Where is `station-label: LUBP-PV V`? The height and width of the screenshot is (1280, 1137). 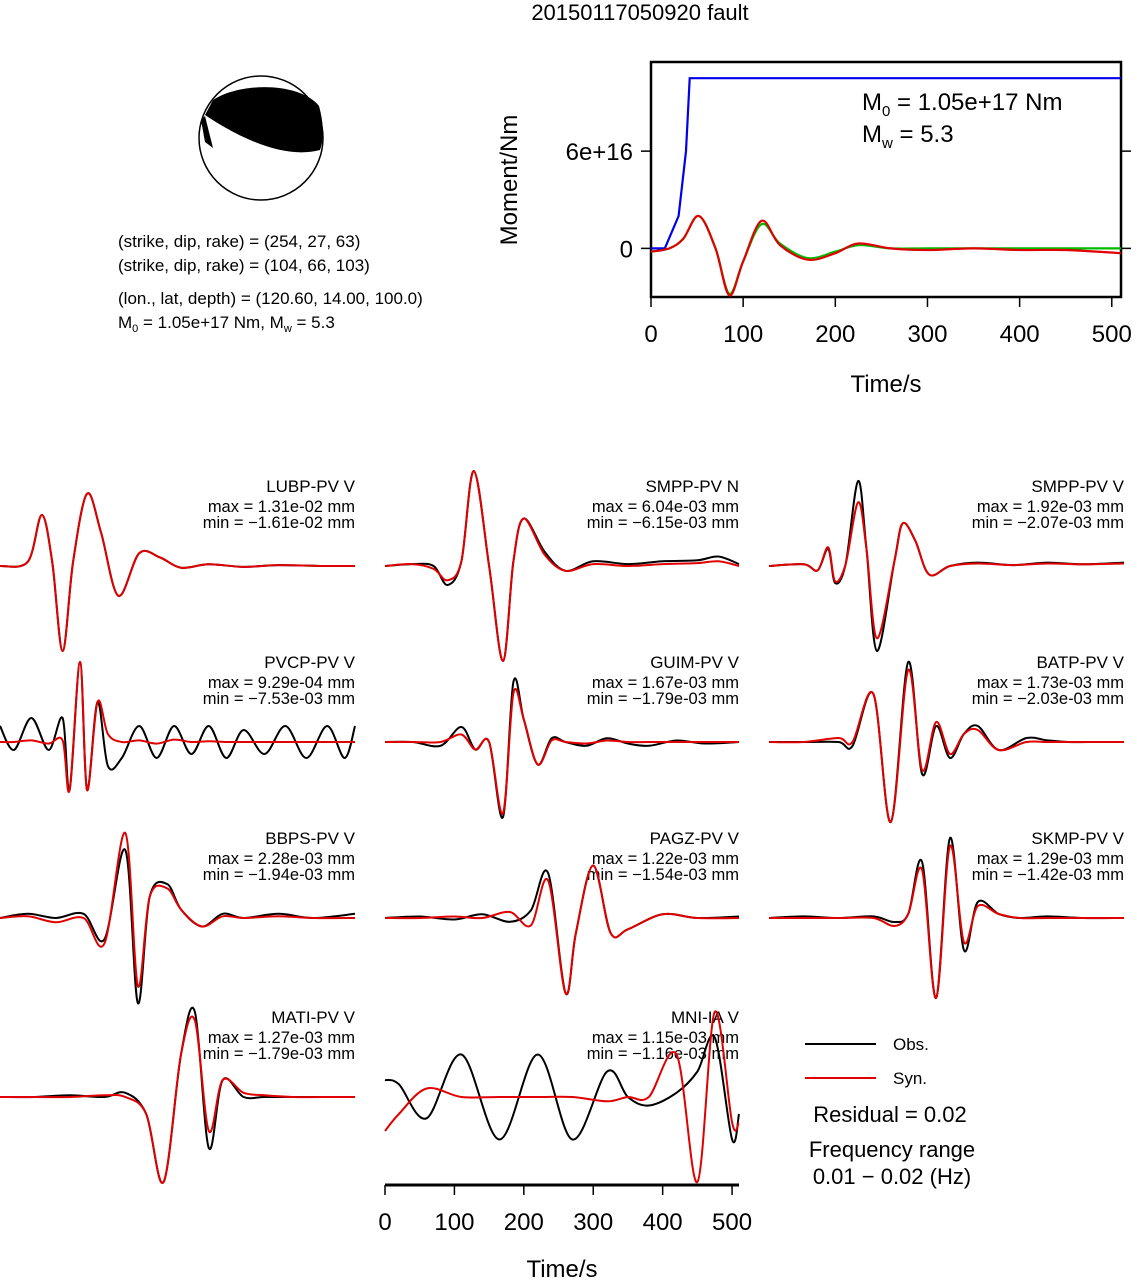
station-label: LUBP-PV V is located at coordinates (310, 486).